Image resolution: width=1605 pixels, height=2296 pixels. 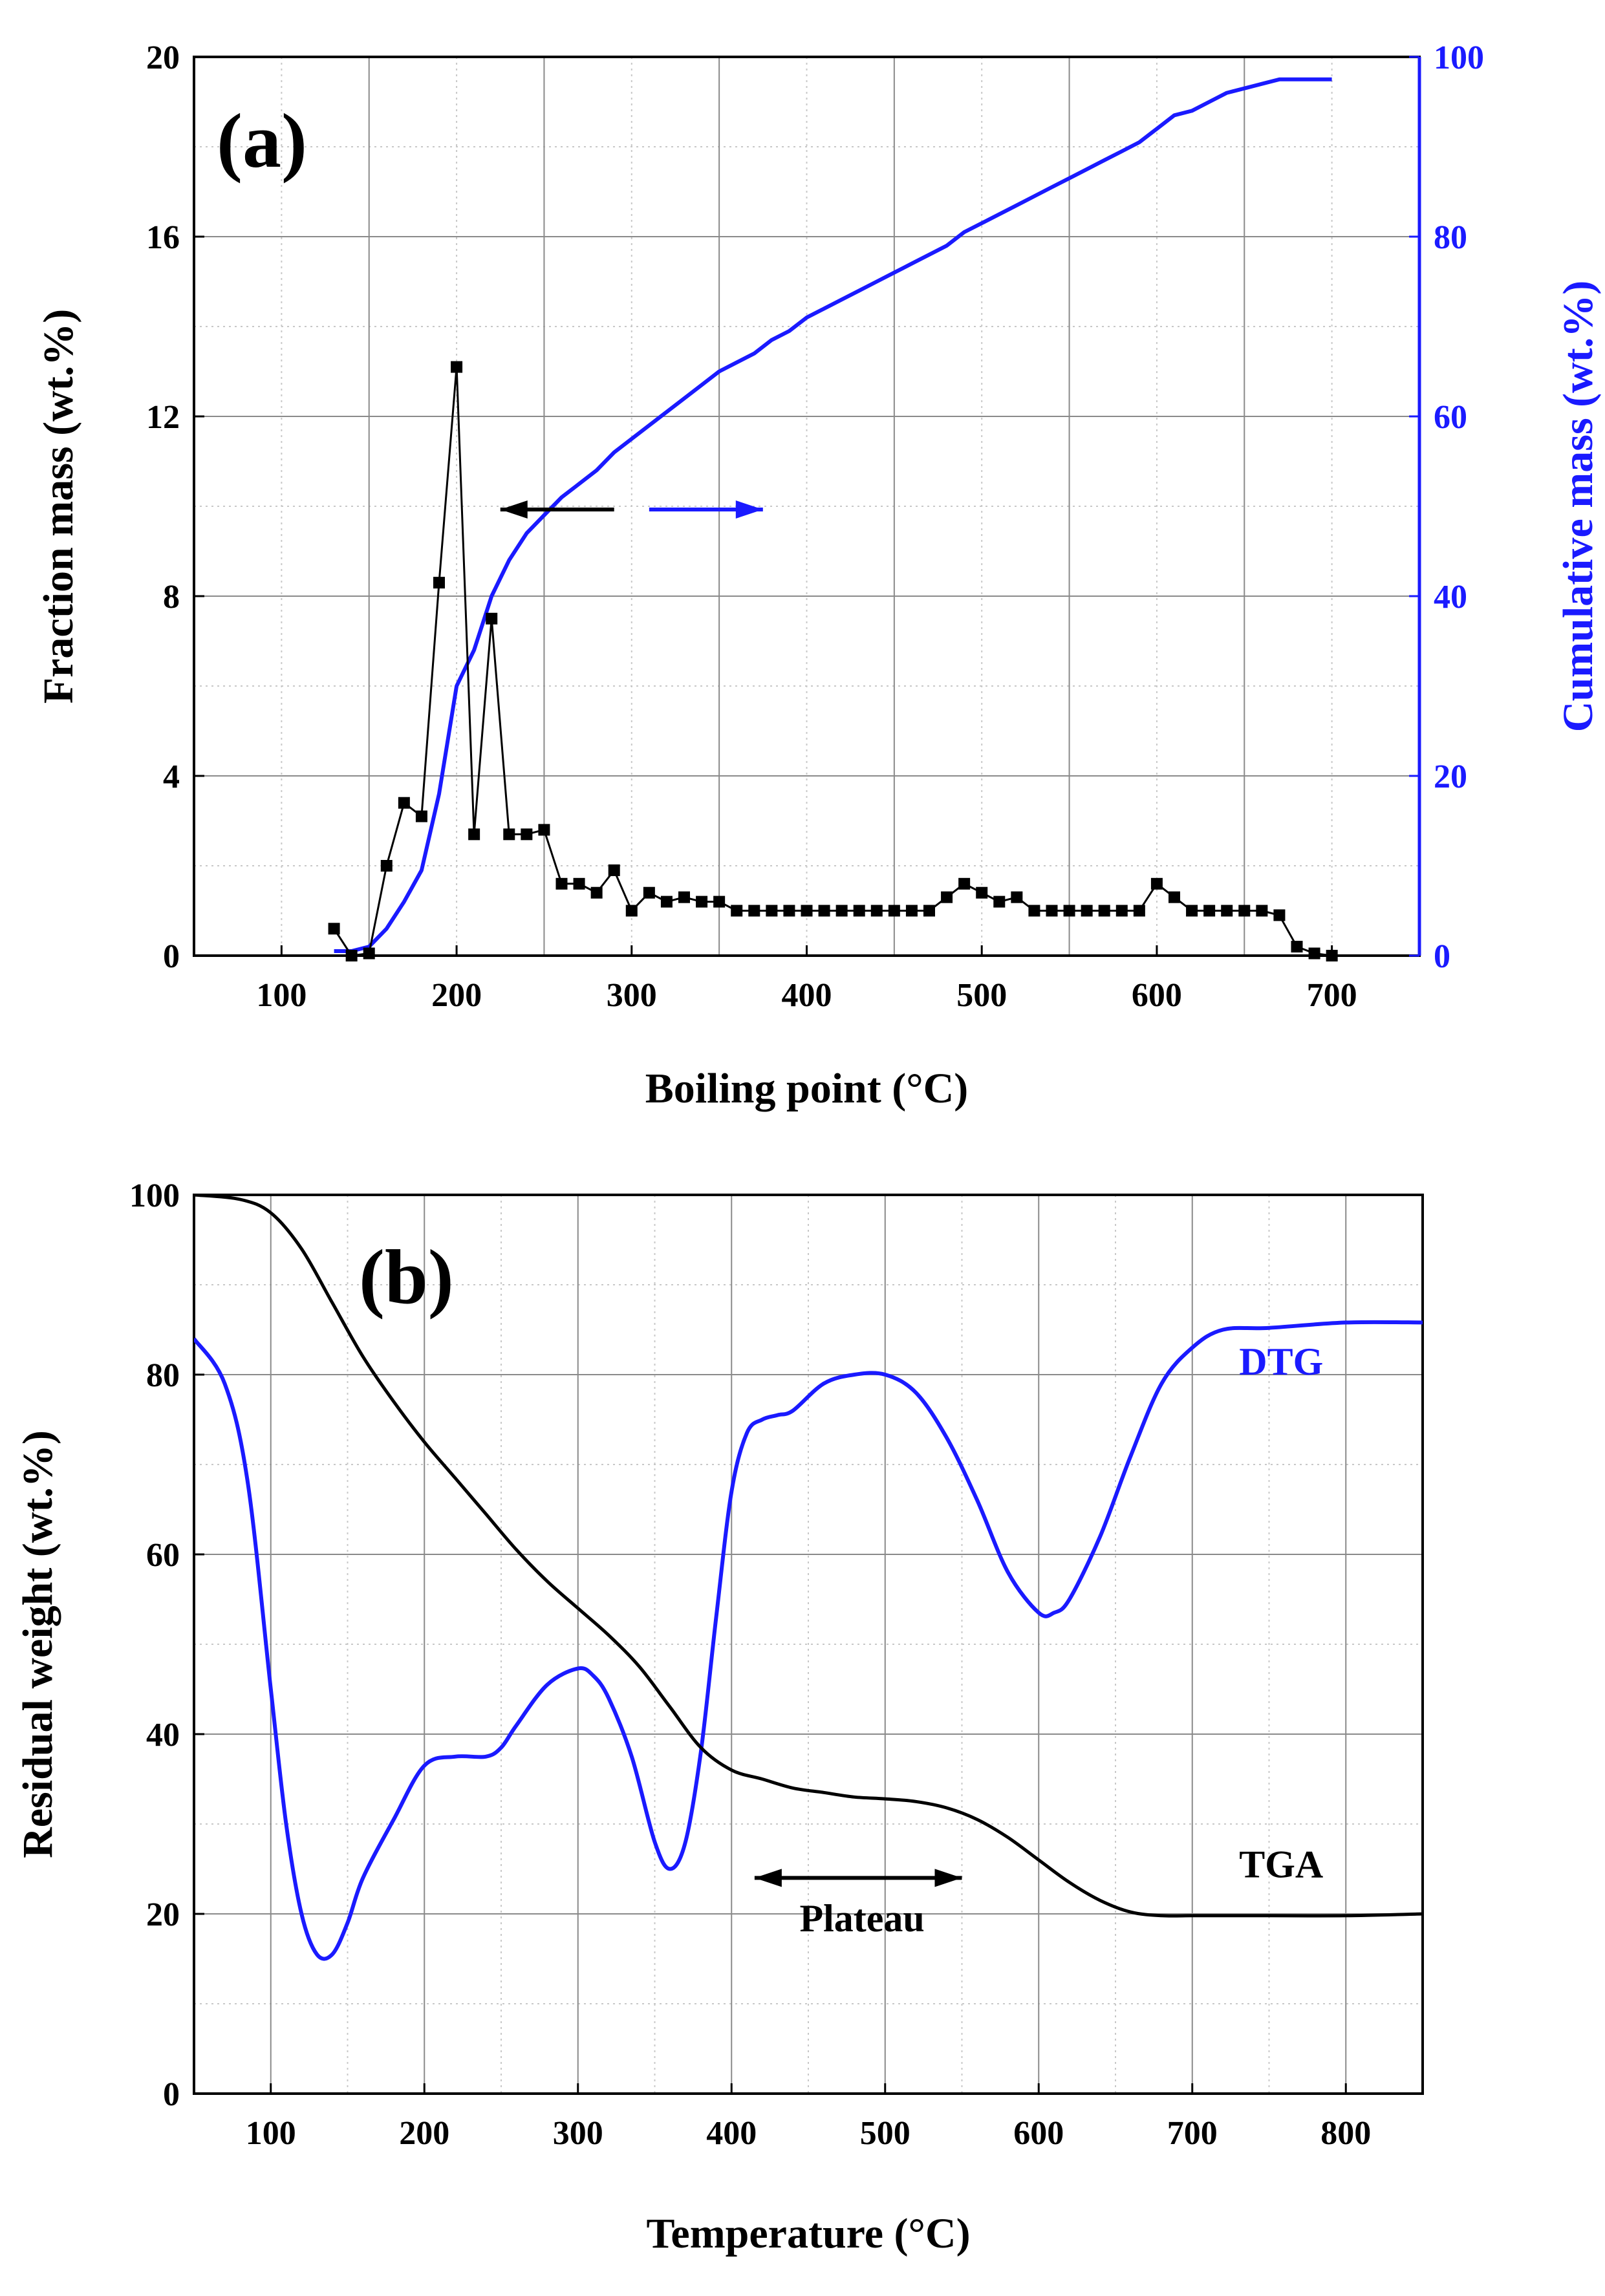 What do you see at coordinates (37, 1644) in the screenshot?
I see `y-axis-label: Residual weight (wt.%)` at bounding box center [37, 1644].